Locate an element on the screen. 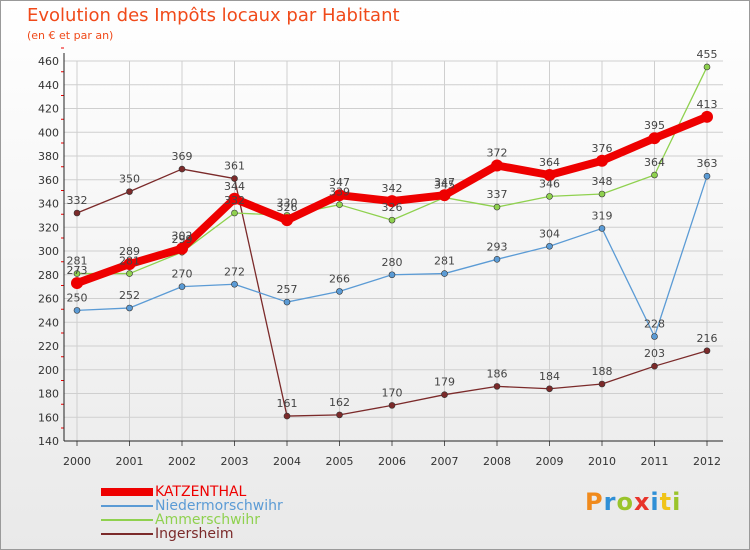 The image size is (750, 550). data-label: 413 is located at coordinates (707, 104).